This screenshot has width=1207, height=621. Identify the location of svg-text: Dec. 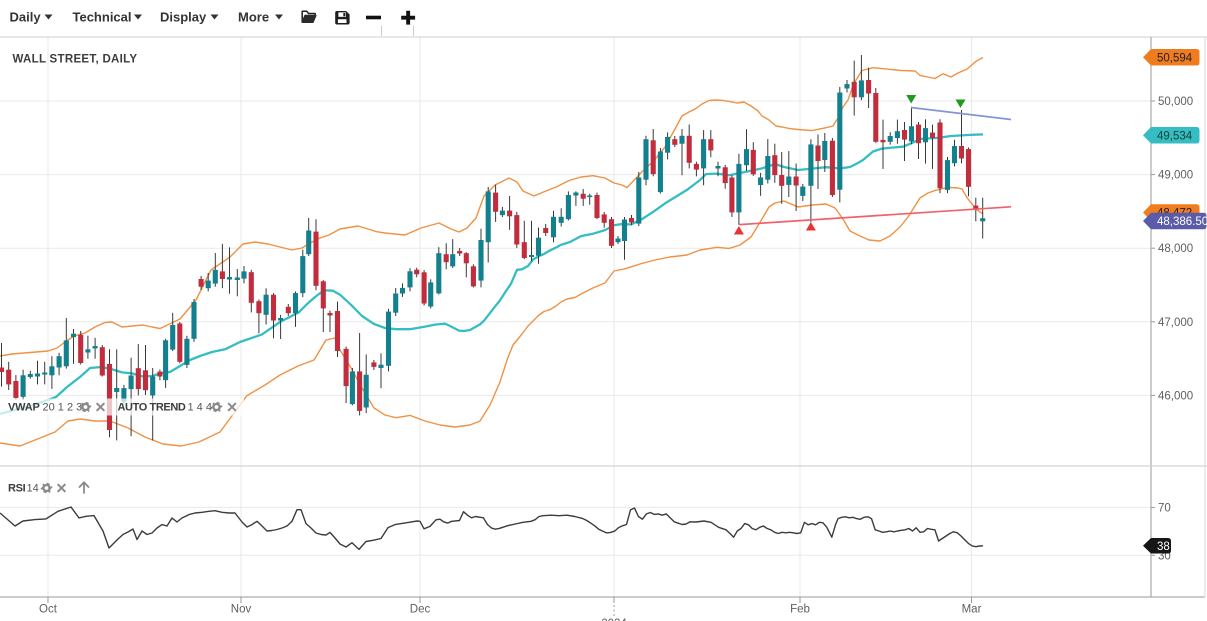
(420, 610).